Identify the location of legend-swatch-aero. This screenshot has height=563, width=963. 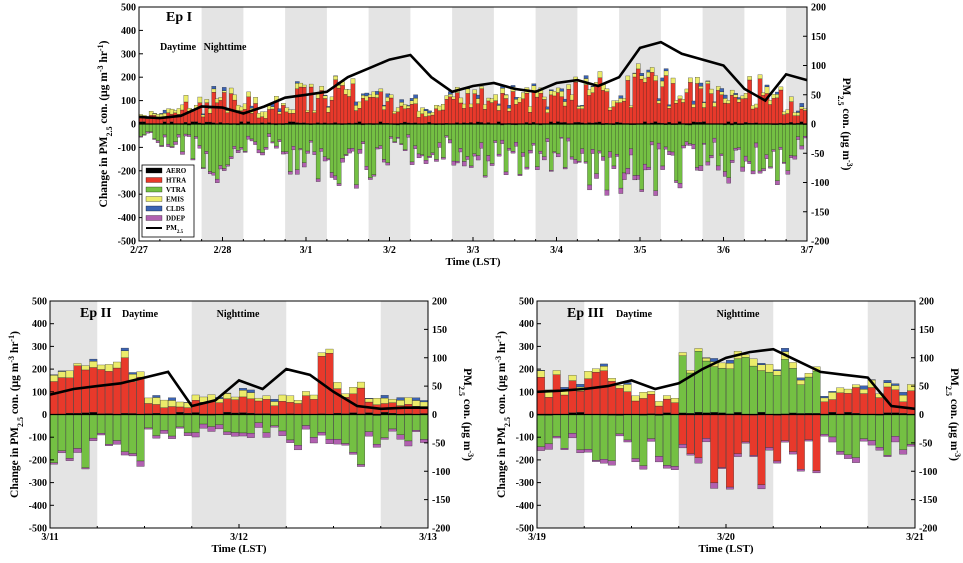
(154, 170).